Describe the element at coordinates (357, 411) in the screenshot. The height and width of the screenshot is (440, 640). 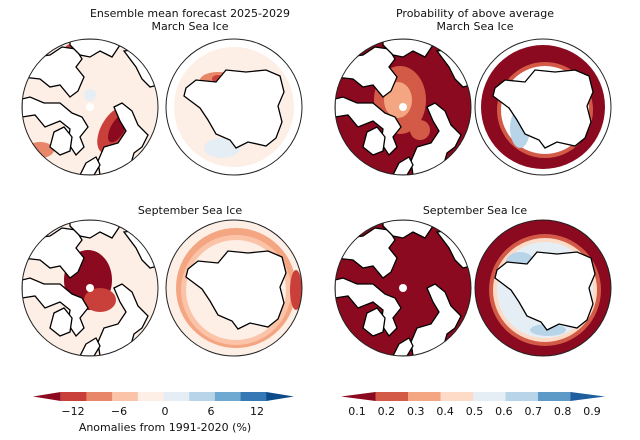
I see `cb-prob-tick: 0.1` at that location.